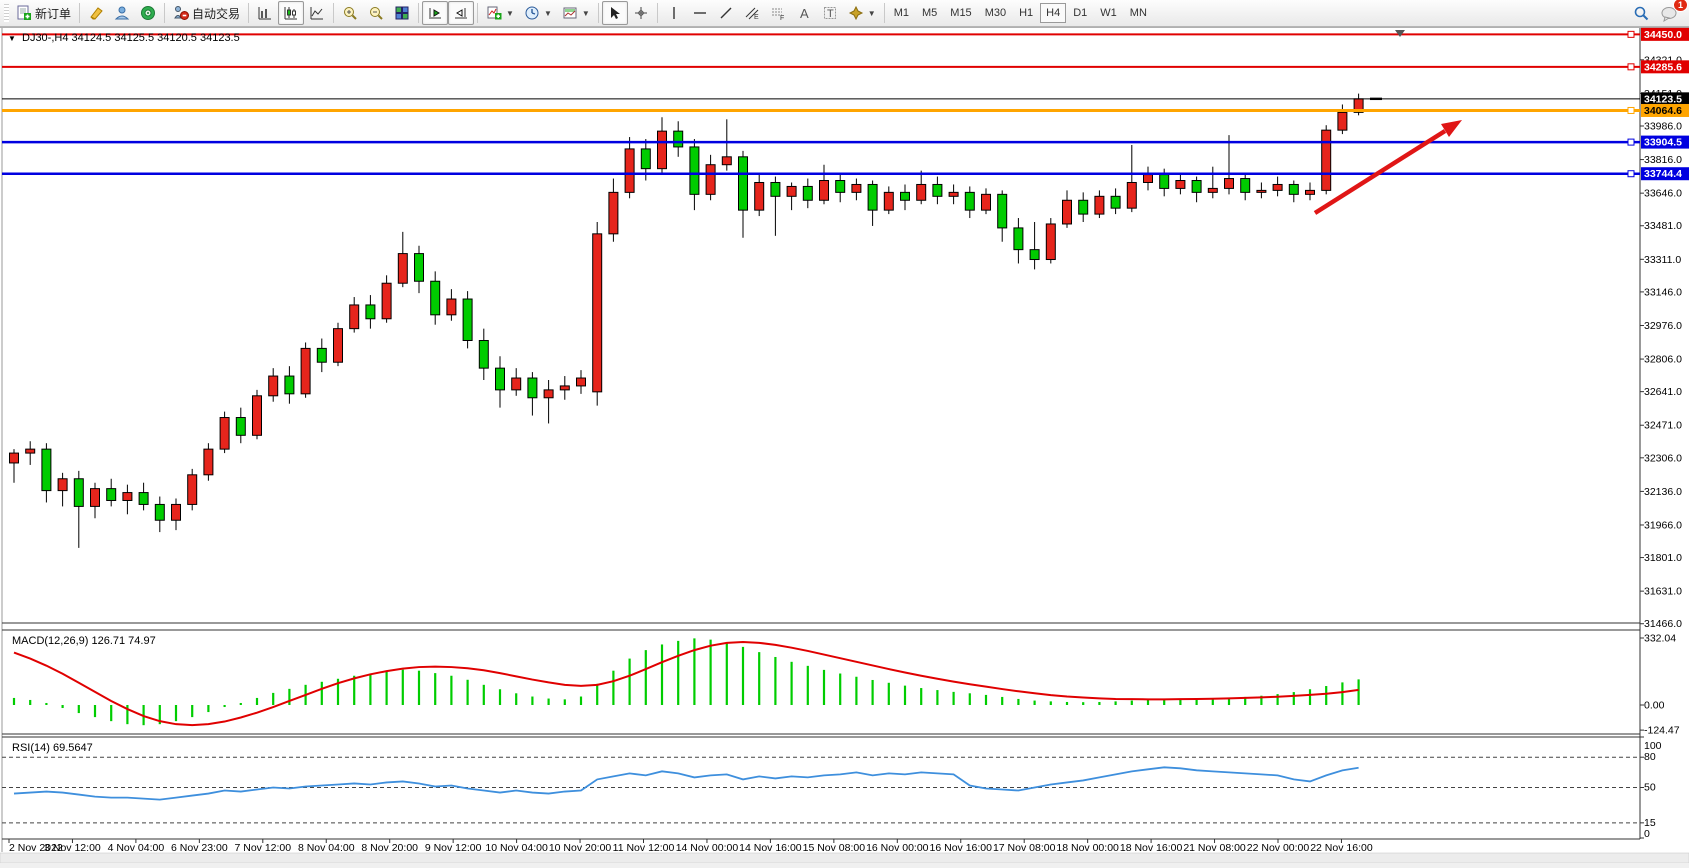 This screenshot has width=1689, height=868. What do you see at coordinates (1053, 13) in the screenshot?
I see `timeframe-h4: H4` at bounding box center [1053, 13].